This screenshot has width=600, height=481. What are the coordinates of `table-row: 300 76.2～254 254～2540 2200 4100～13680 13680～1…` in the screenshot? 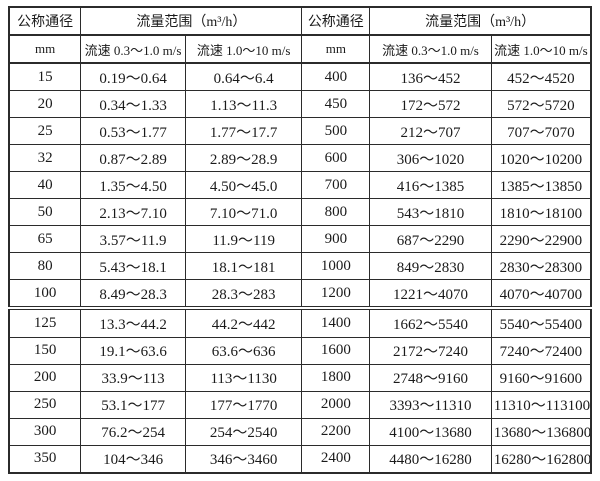 It's located at (300, 431).